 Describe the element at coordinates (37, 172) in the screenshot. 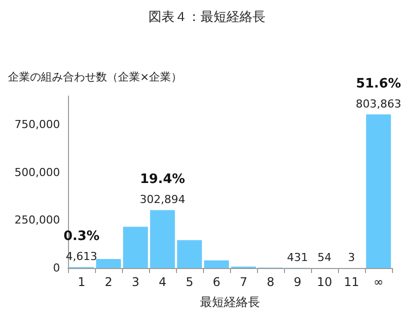

I see `y-tick-label: 500,000` at that location.